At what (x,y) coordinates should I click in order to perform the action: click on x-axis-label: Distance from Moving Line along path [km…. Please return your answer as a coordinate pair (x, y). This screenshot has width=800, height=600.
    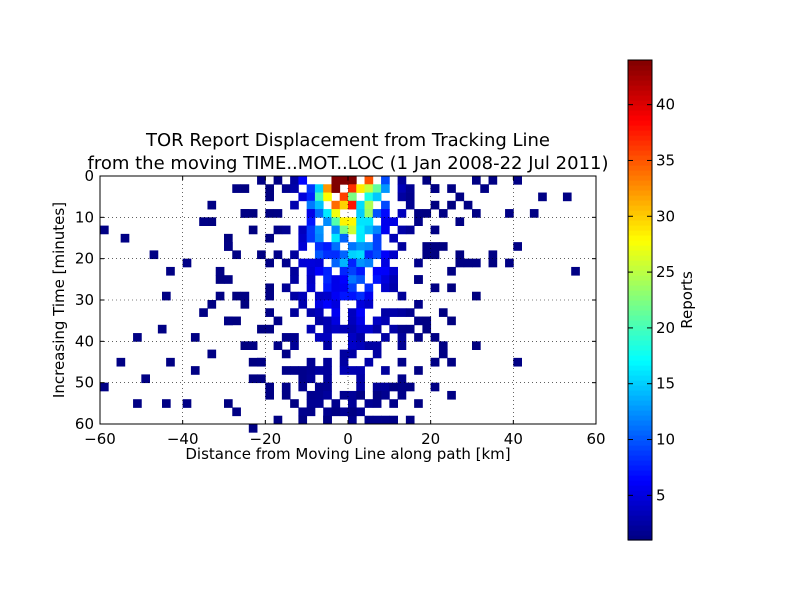
    Looking at the image, I should click on (347, 454).